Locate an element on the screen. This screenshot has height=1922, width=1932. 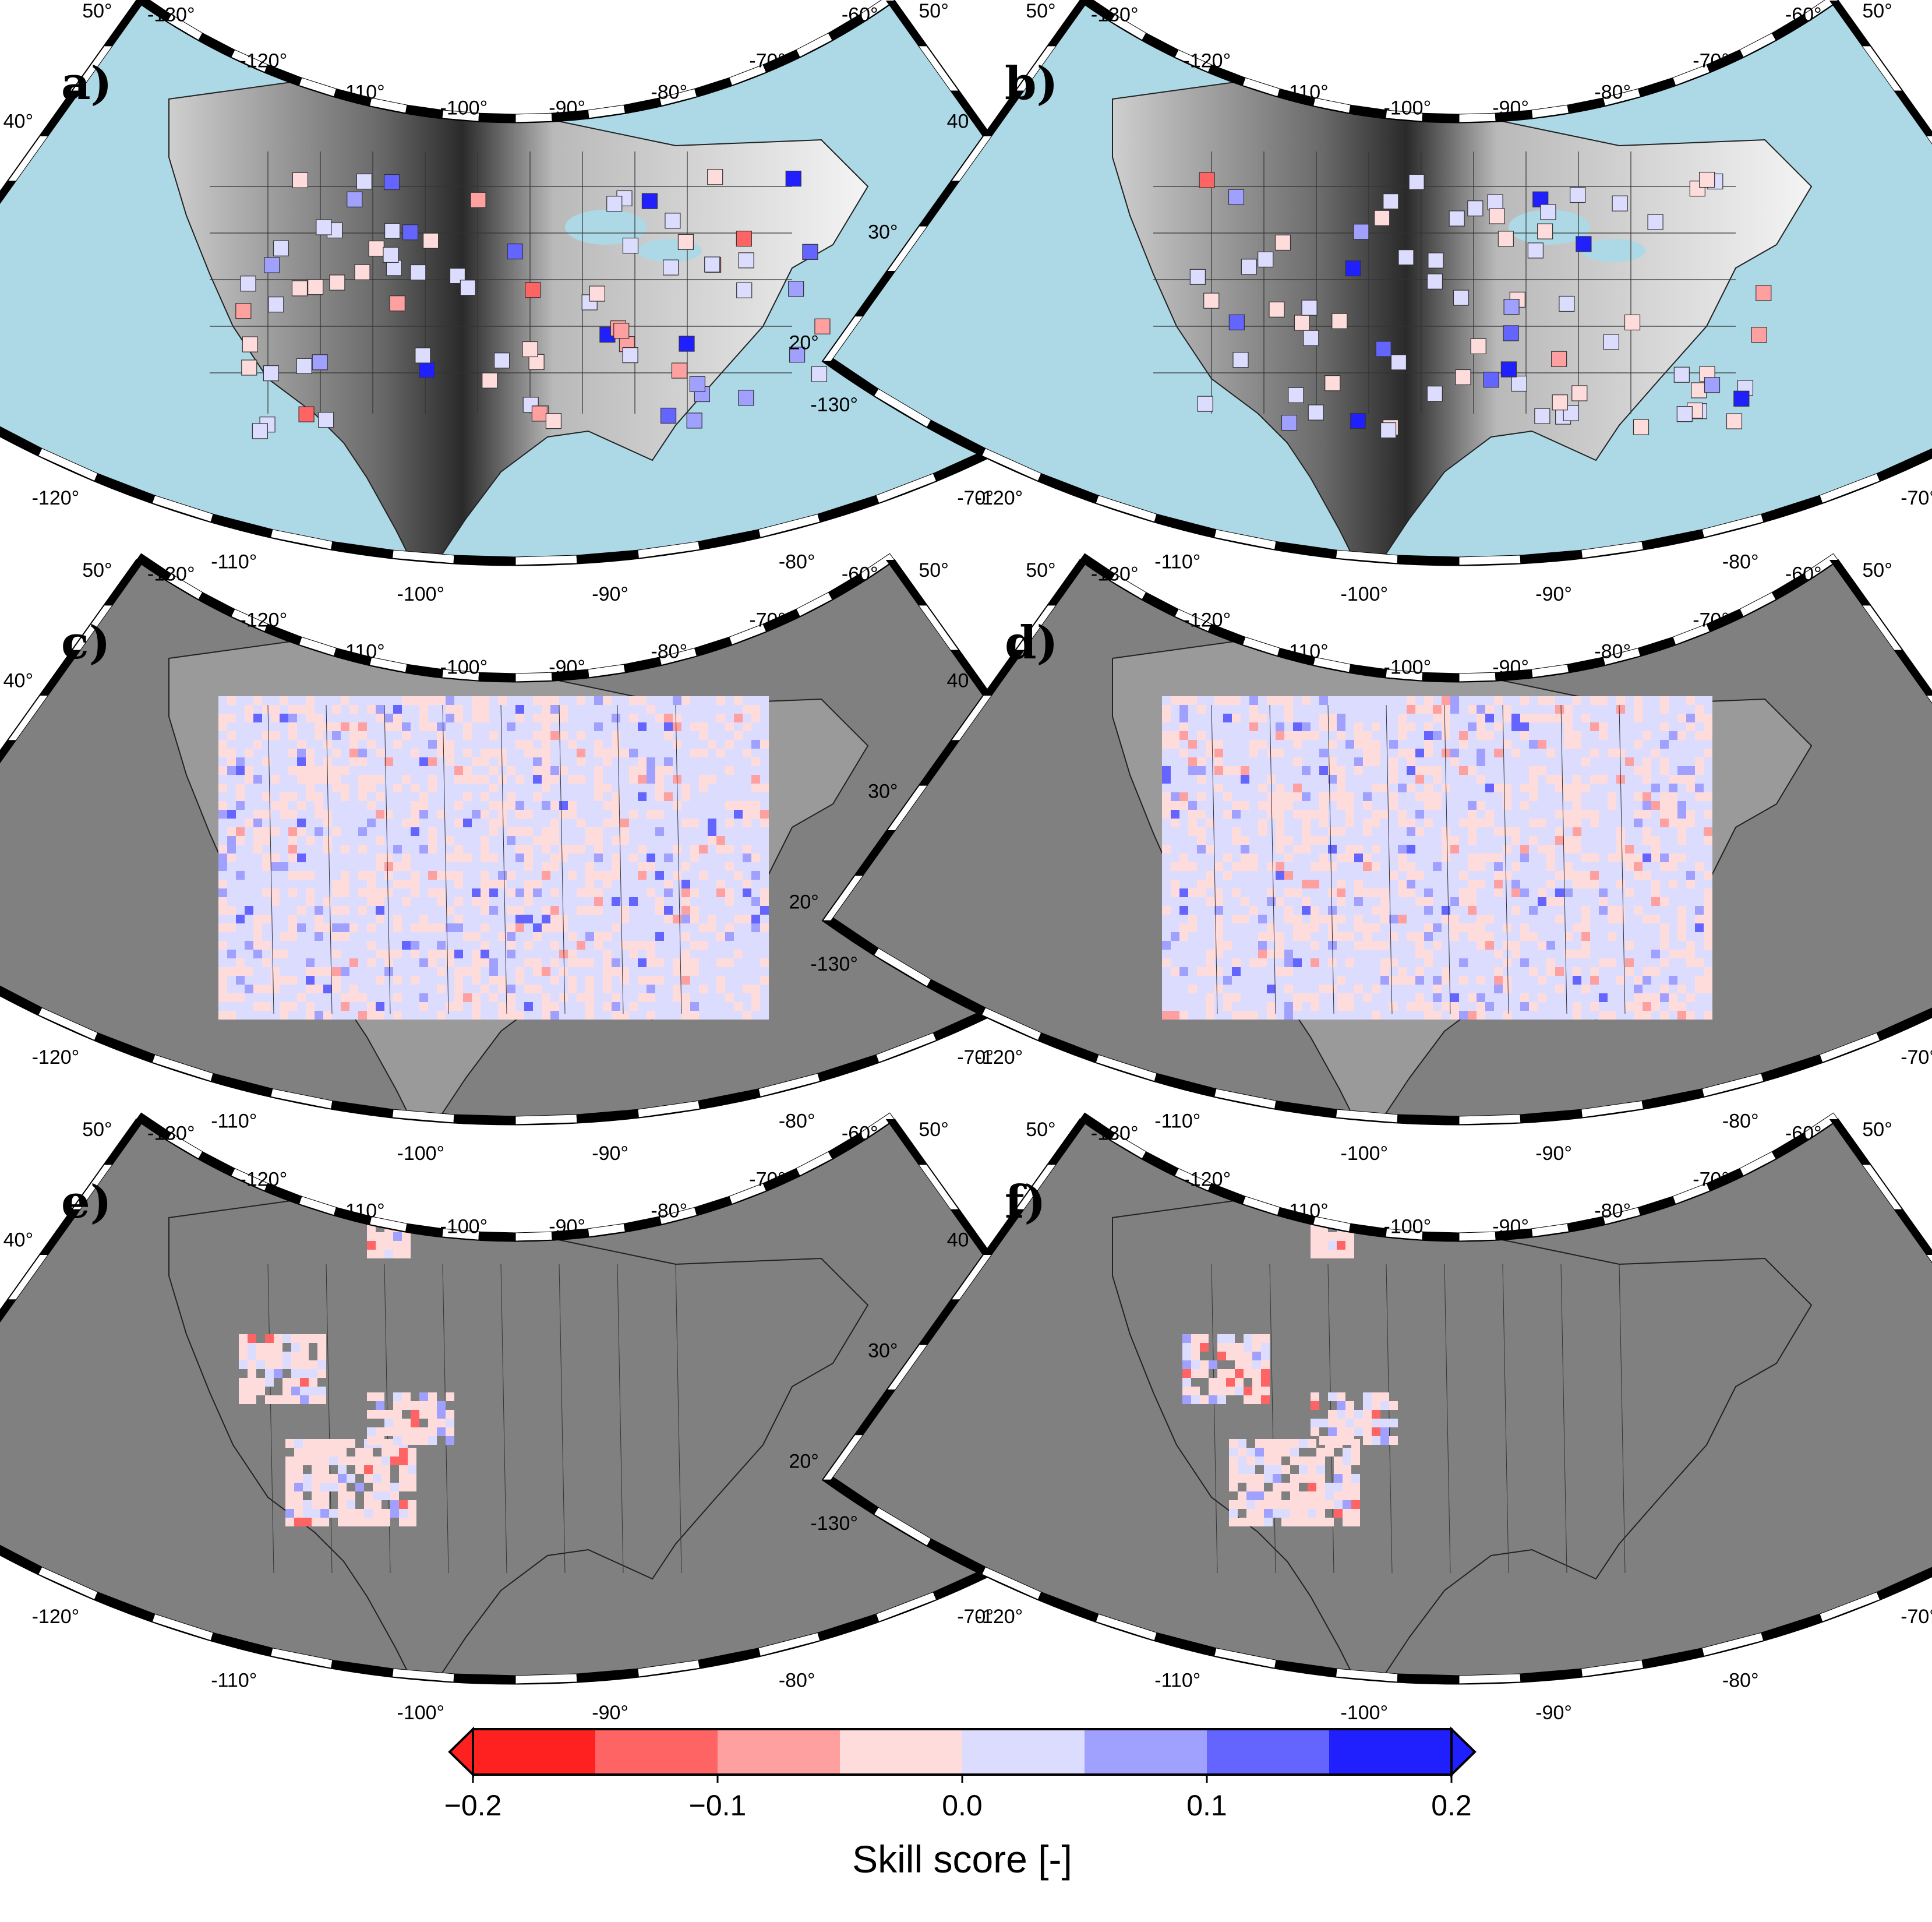
lon-label: -60° is located at coordinates (1803, 574).